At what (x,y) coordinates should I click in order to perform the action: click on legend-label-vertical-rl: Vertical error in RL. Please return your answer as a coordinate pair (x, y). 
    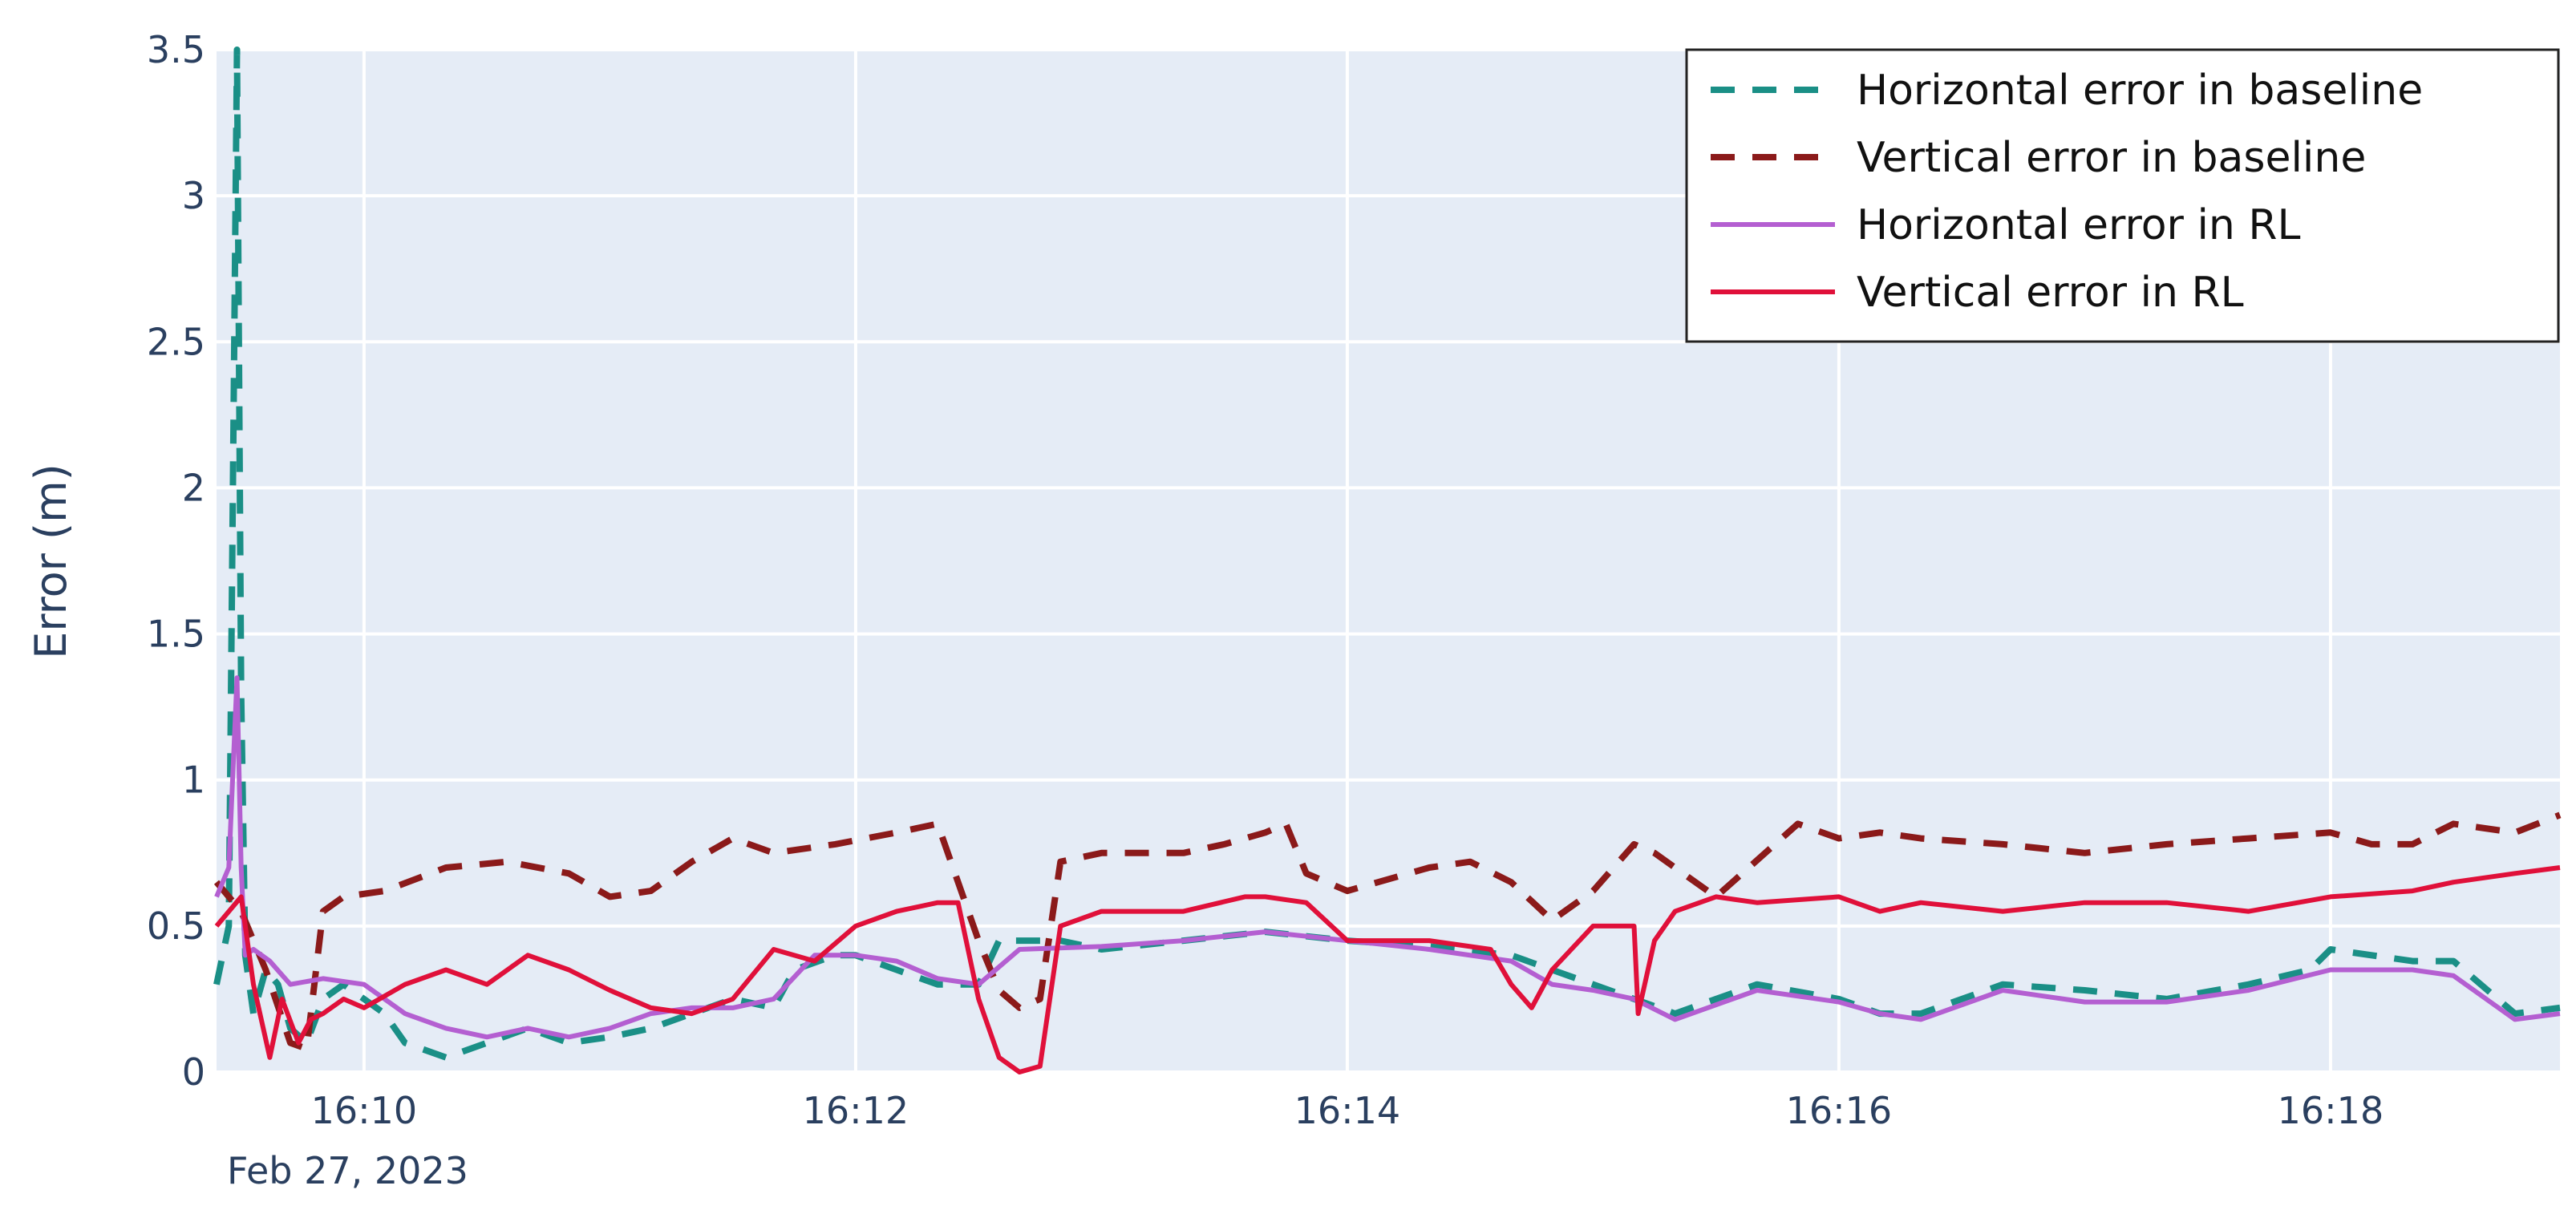
    Looking at the image, I should click on (2050, 293).